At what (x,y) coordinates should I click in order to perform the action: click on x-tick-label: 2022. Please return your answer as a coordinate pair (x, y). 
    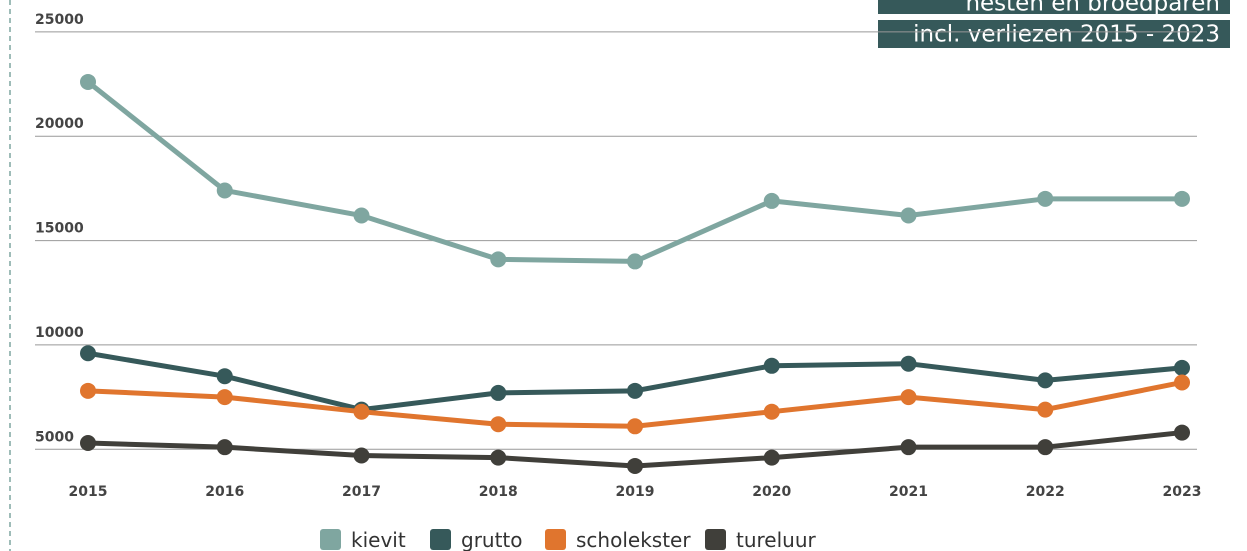
    Looking at the image, I should click on (1045, 492).